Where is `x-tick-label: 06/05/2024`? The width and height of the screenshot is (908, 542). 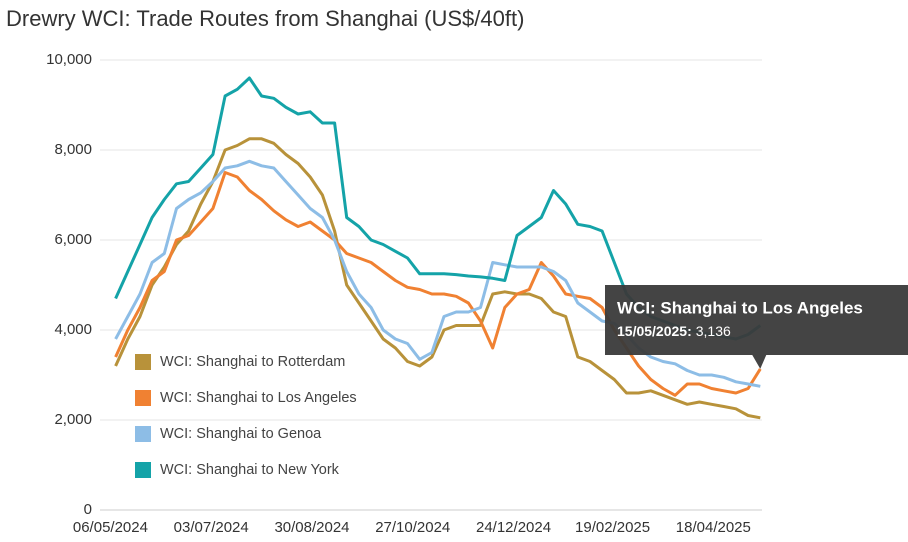
x-tick-label: 06/05/2024 is located at coordinates (110, 527).